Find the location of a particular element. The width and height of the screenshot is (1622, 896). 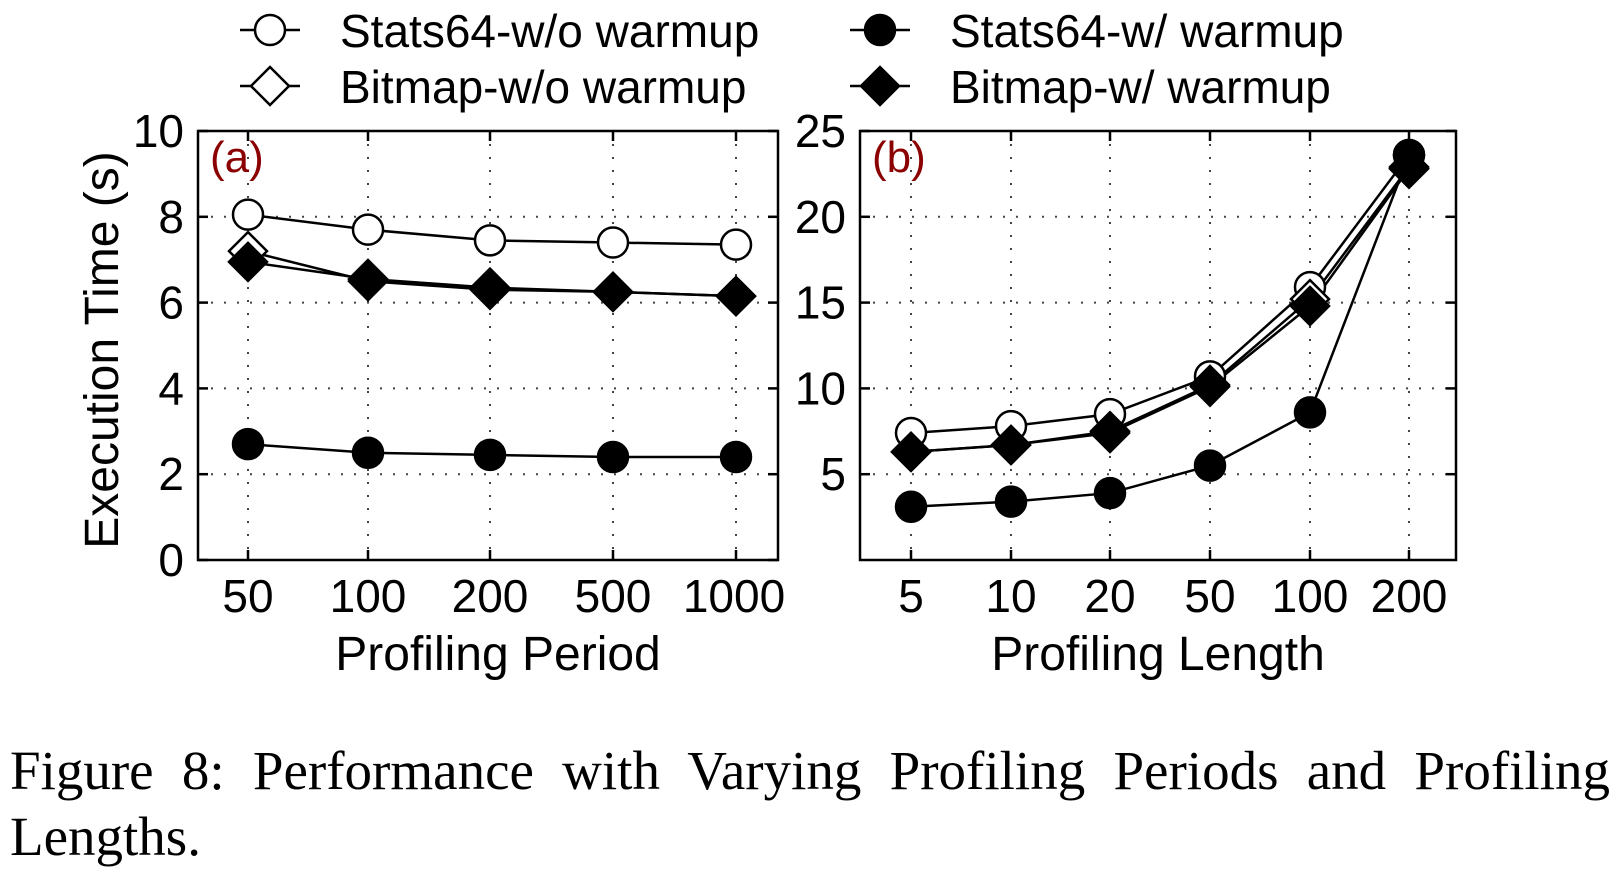

panel-b-xtick-label-1: 10 is located at coordinates (1010, 596).